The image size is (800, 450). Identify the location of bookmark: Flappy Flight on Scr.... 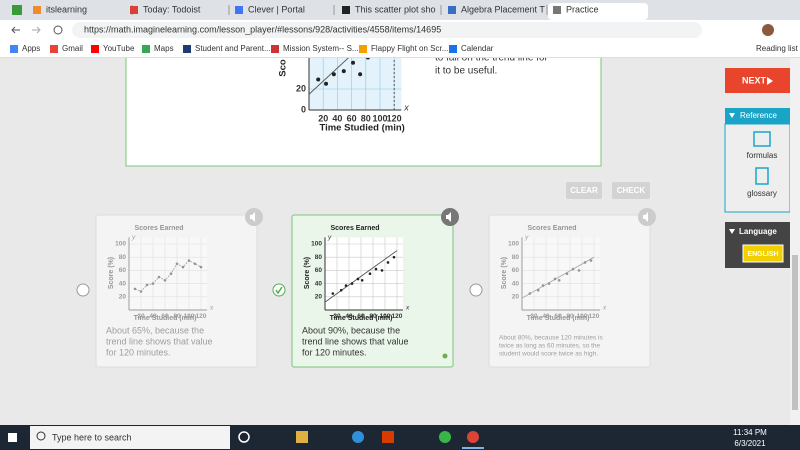
(409, 48).